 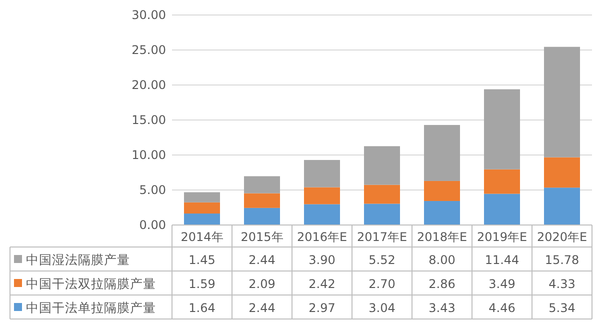 I want to click on data-label: 4.46, so click(x=502, y=308).